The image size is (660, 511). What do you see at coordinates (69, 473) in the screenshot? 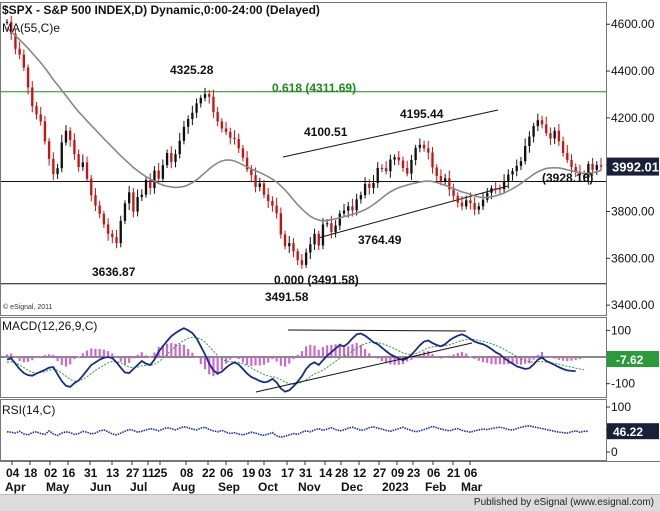
I see `x-day-label: 16` at bounding box center [69, 473].